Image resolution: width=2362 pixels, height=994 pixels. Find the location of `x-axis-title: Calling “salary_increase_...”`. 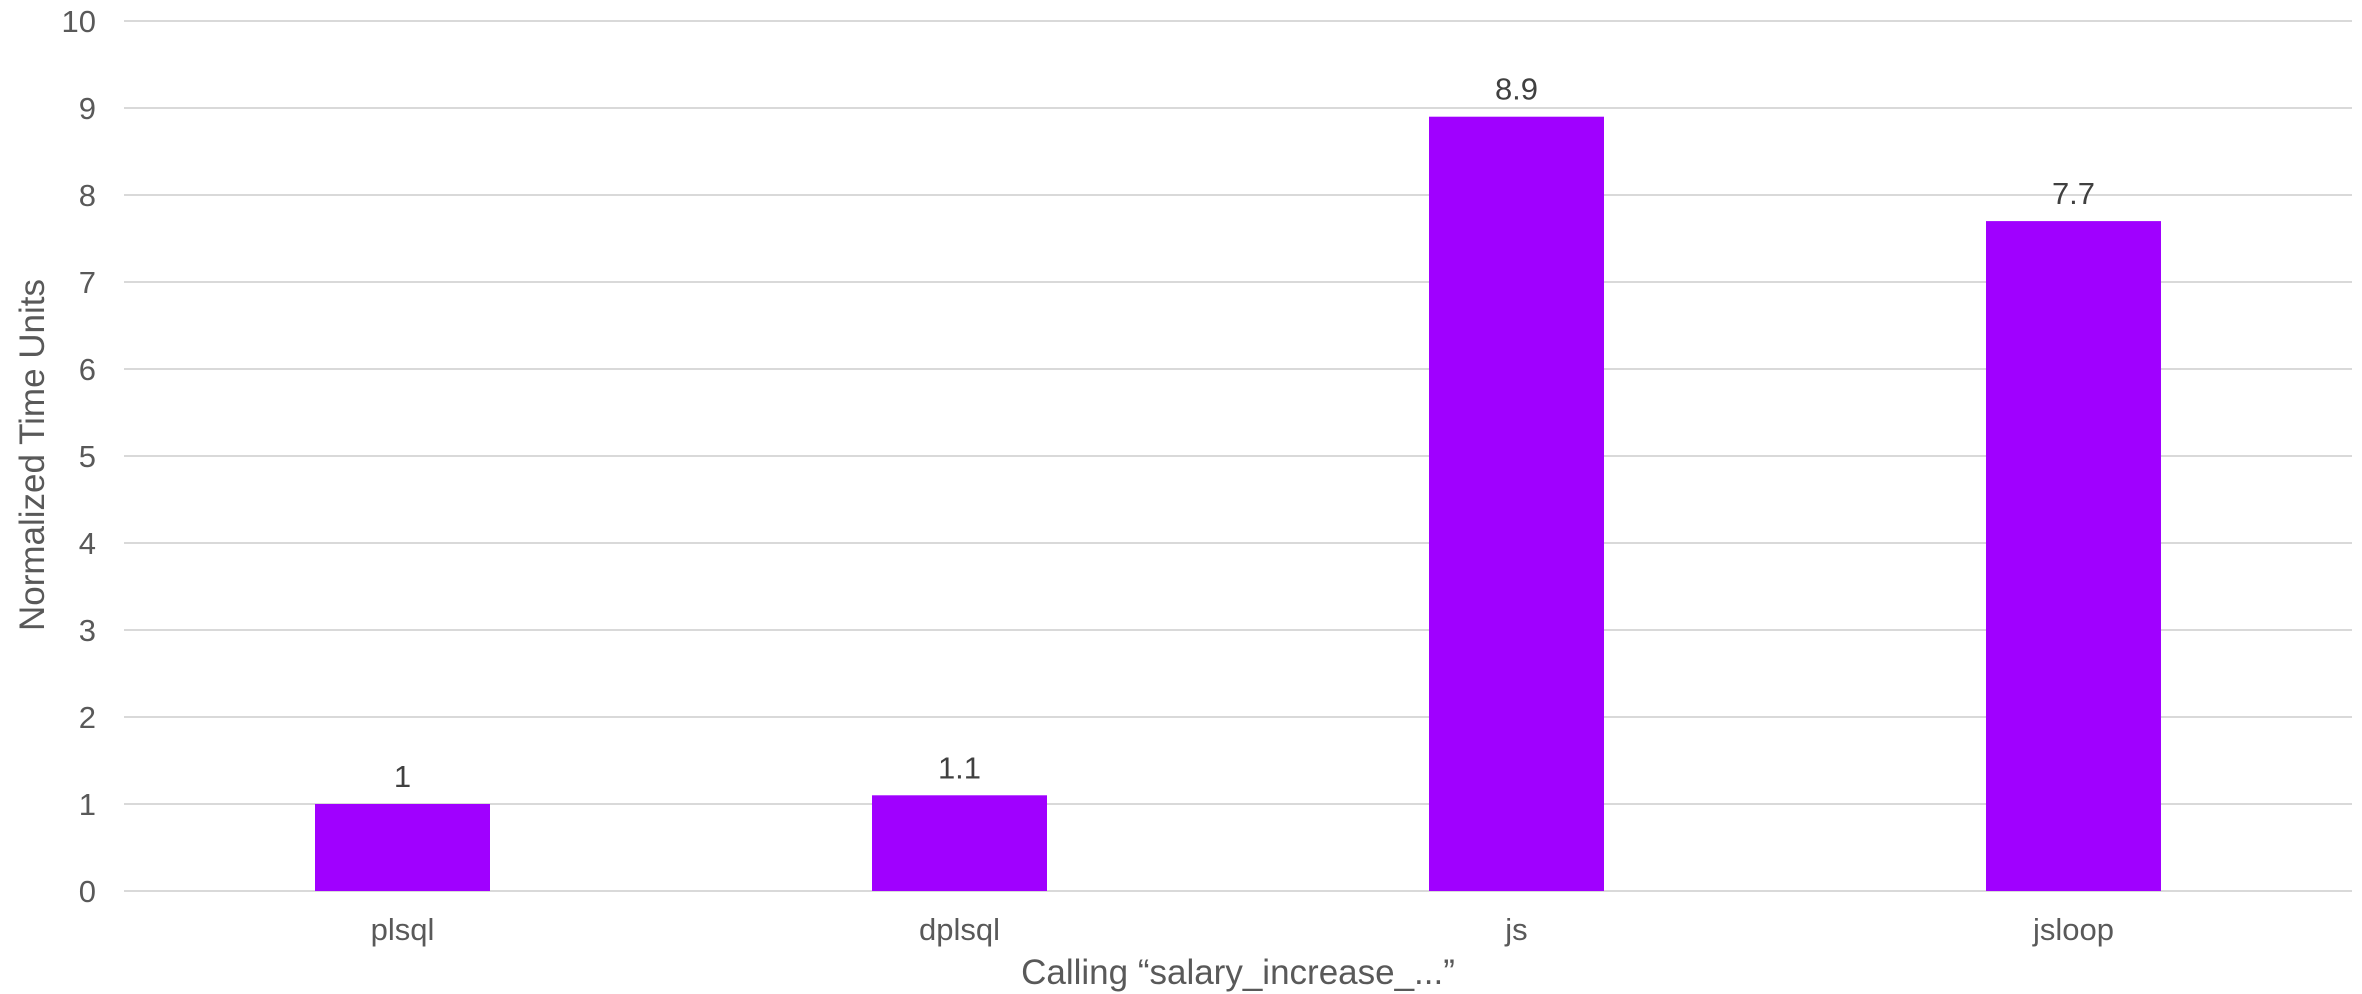

x-axis-title: Calling “salary_increase_...” is located at coordinates (1238, 972).